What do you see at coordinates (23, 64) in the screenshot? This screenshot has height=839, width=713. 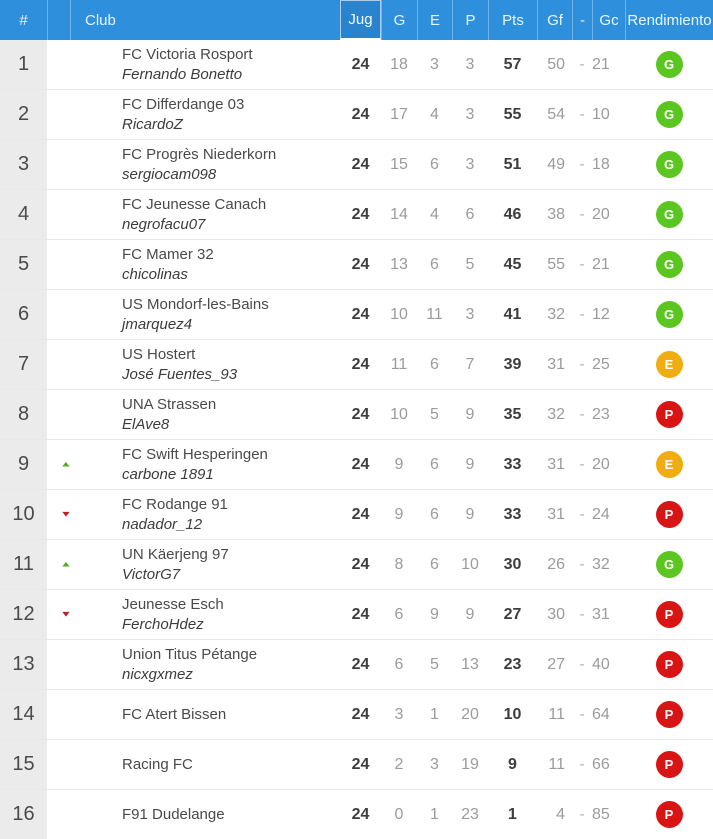 I see `position-number: 1` at bounding box center [23, 64].